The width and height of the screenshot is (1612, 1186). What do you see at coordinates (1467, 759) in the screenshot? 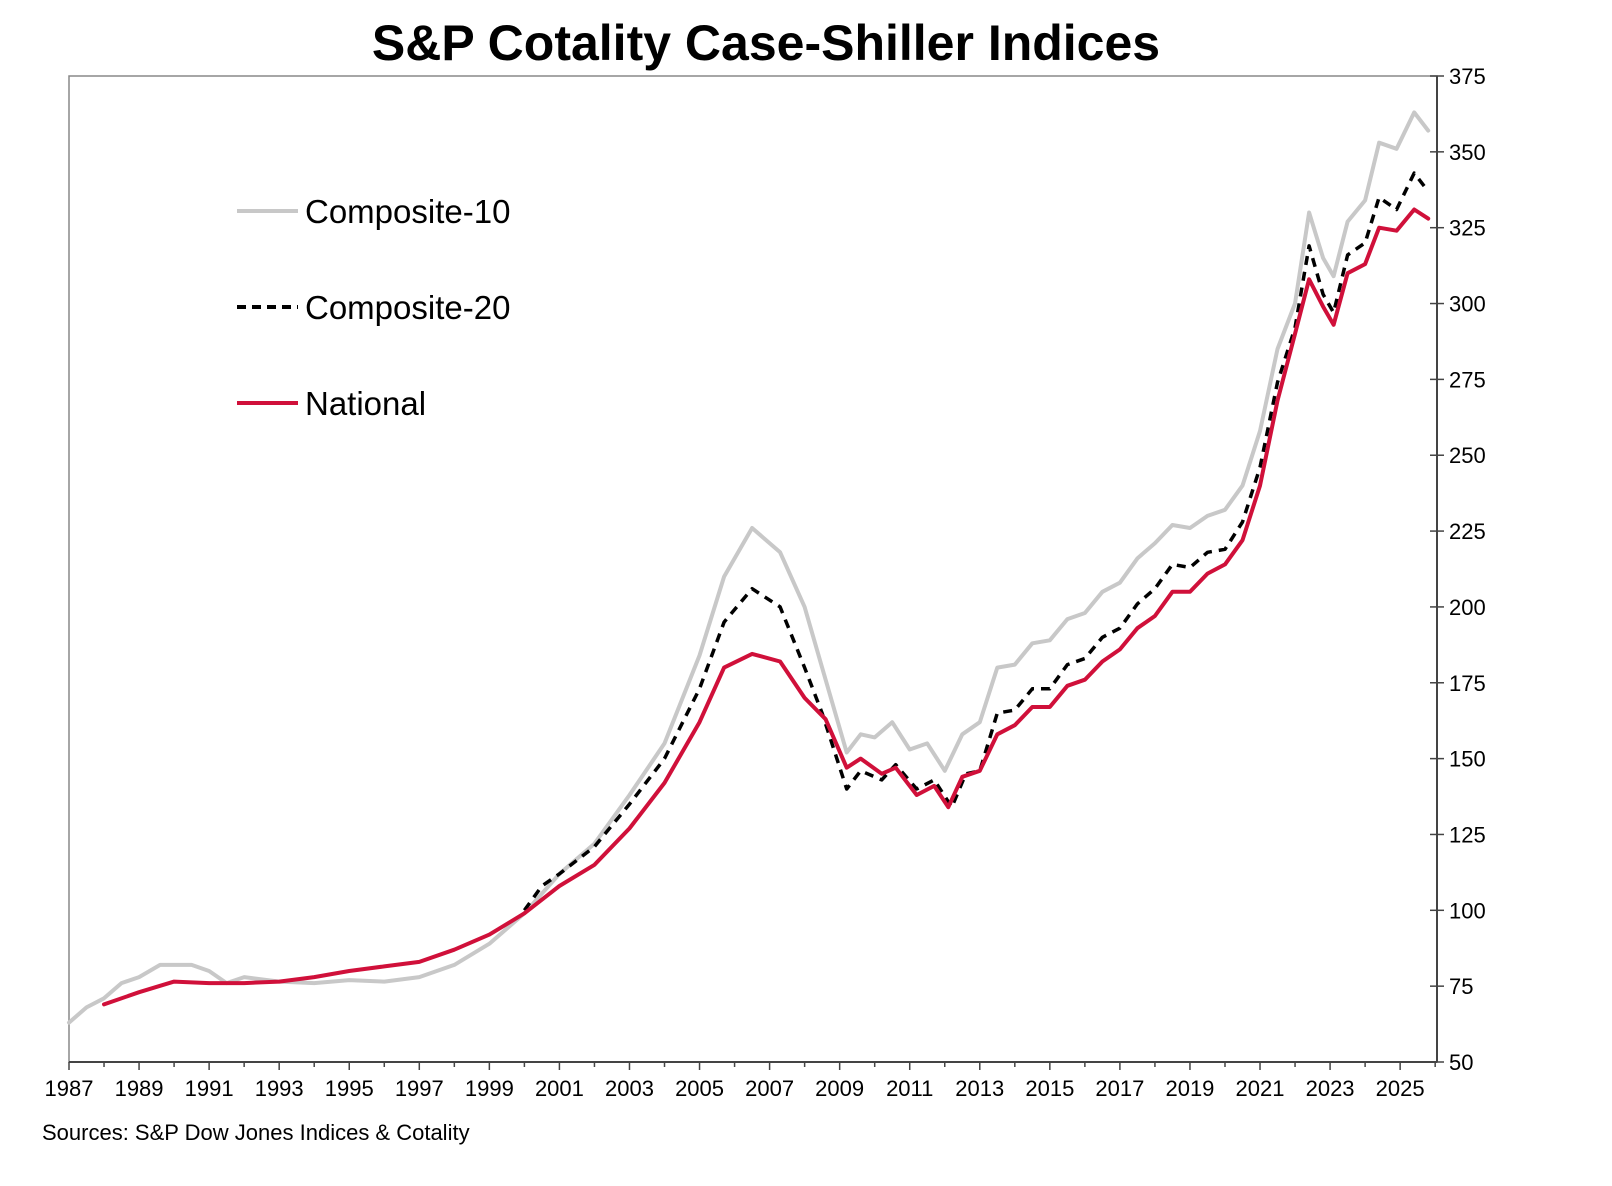
I see `y-tick-label: 150` at bounding box center [1467, 759].